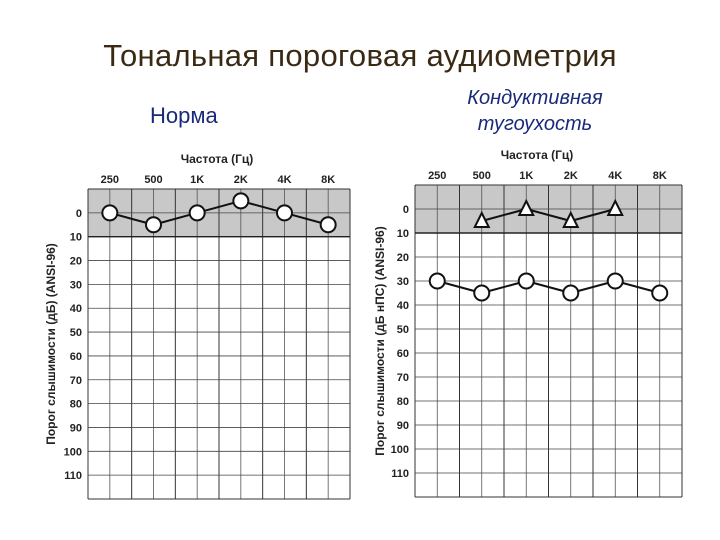  What do you see at coordinates (184, 115) in the screenshot?
I see `chart-normal-subtitle: Норма` at bounding box center [184, 115].